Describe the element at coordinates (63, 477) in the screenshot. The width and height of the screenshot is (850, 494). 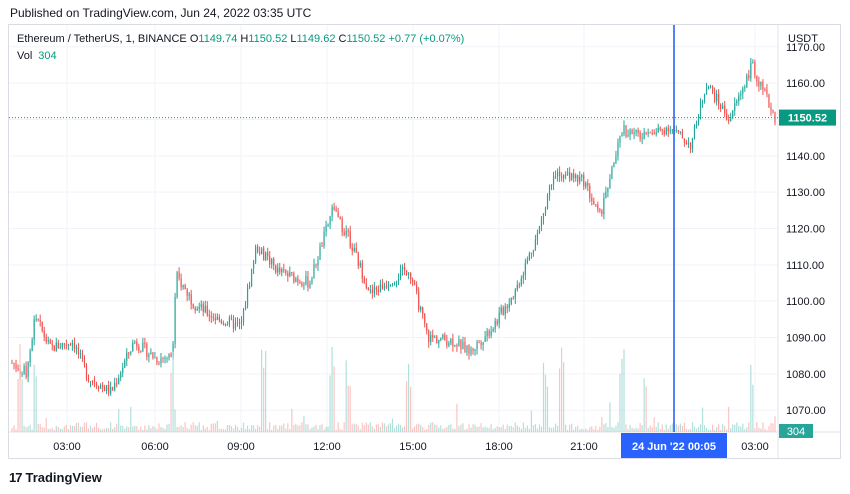
I see `tradingview-logo-text: TradingView` at that location.